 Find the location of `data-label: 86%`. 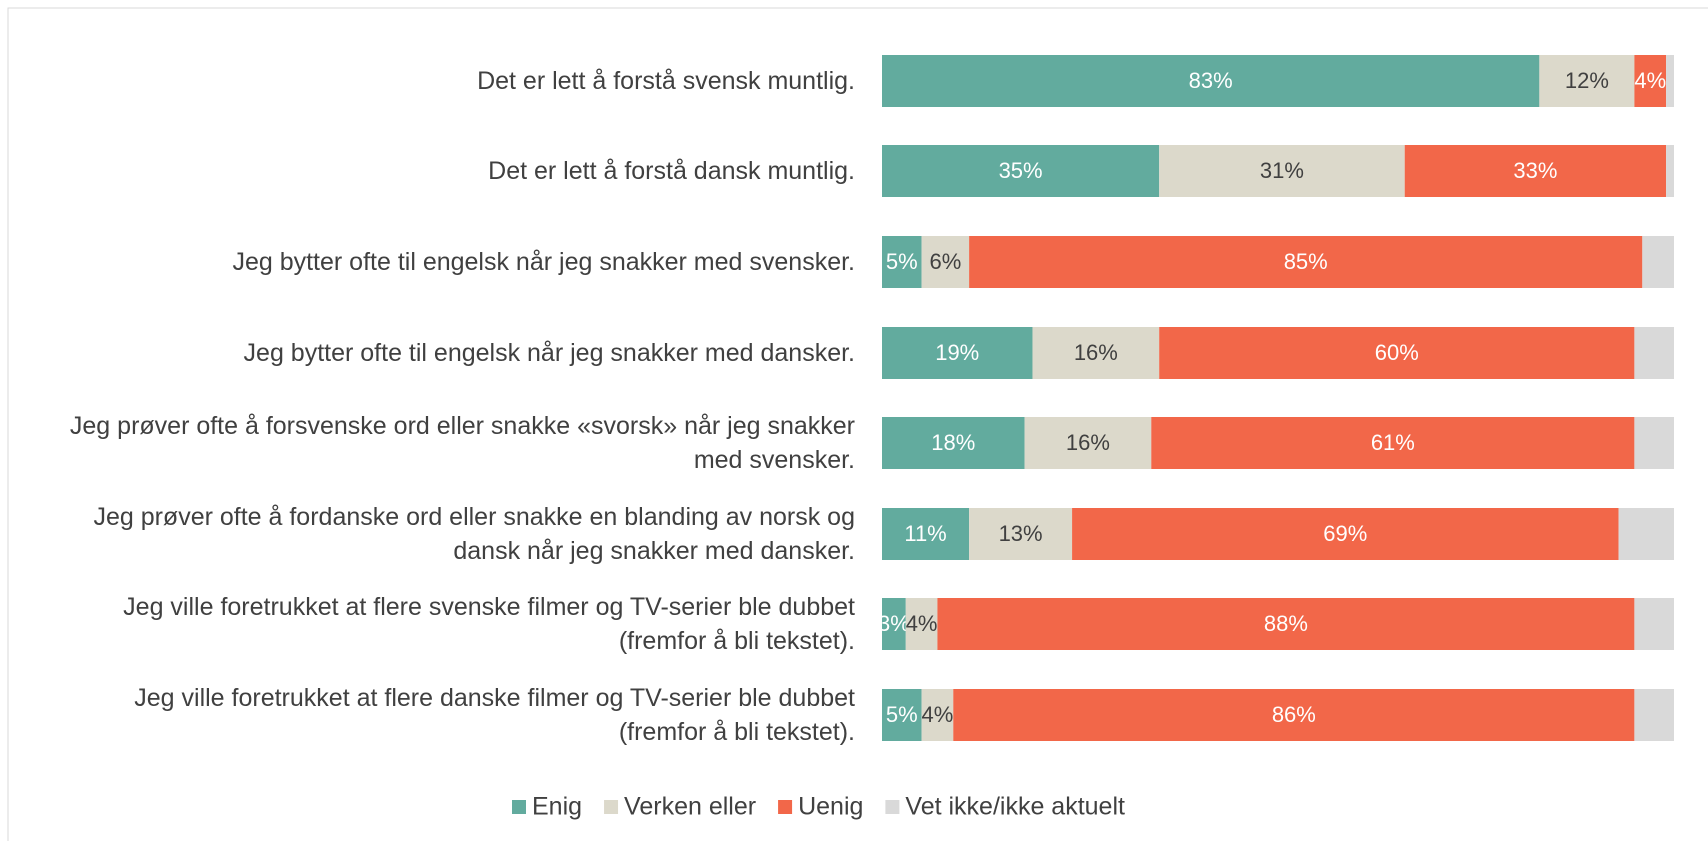

data-label: 86% is located at coordinates (1294, 714).